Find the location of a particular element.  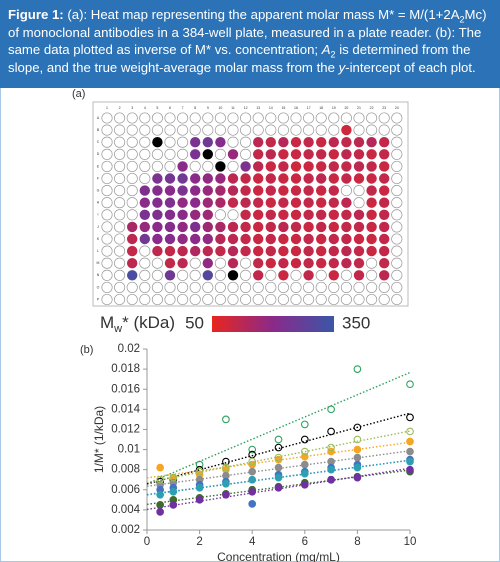

row-label: P is located at coordinates (98, 299).